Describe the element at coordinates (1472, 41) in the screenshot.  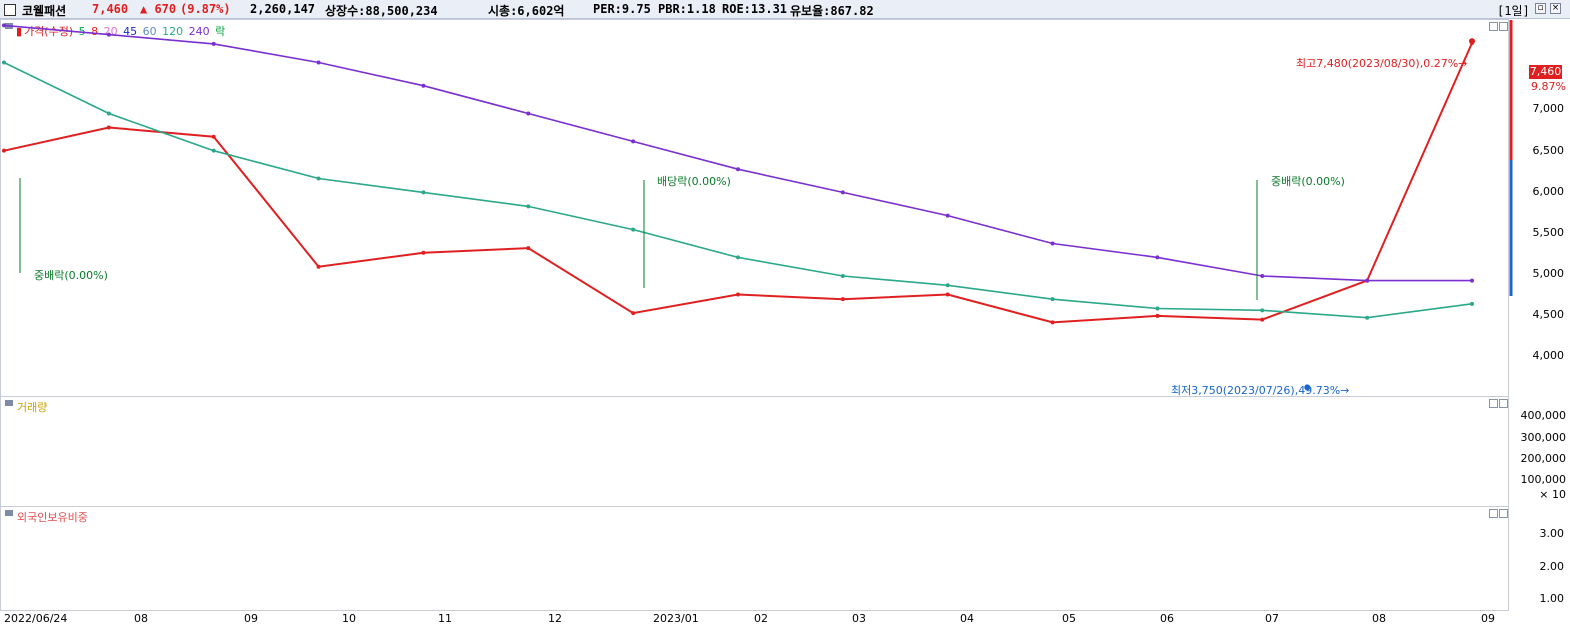
I see `high-marker` at that location.